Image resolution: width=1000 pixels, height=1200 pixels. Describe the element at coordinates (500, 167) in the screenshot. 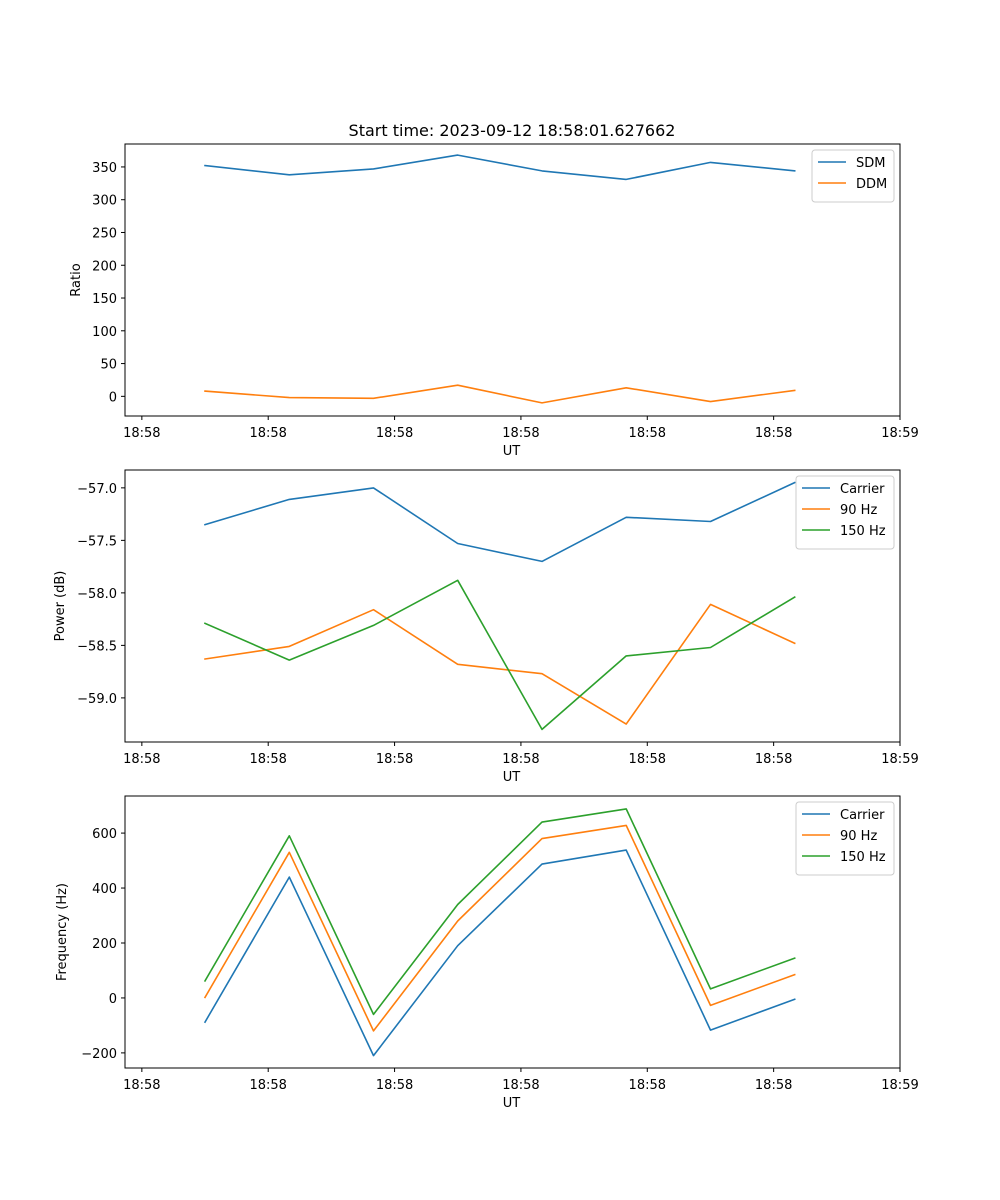

I see `series-line-sdm` at that location.